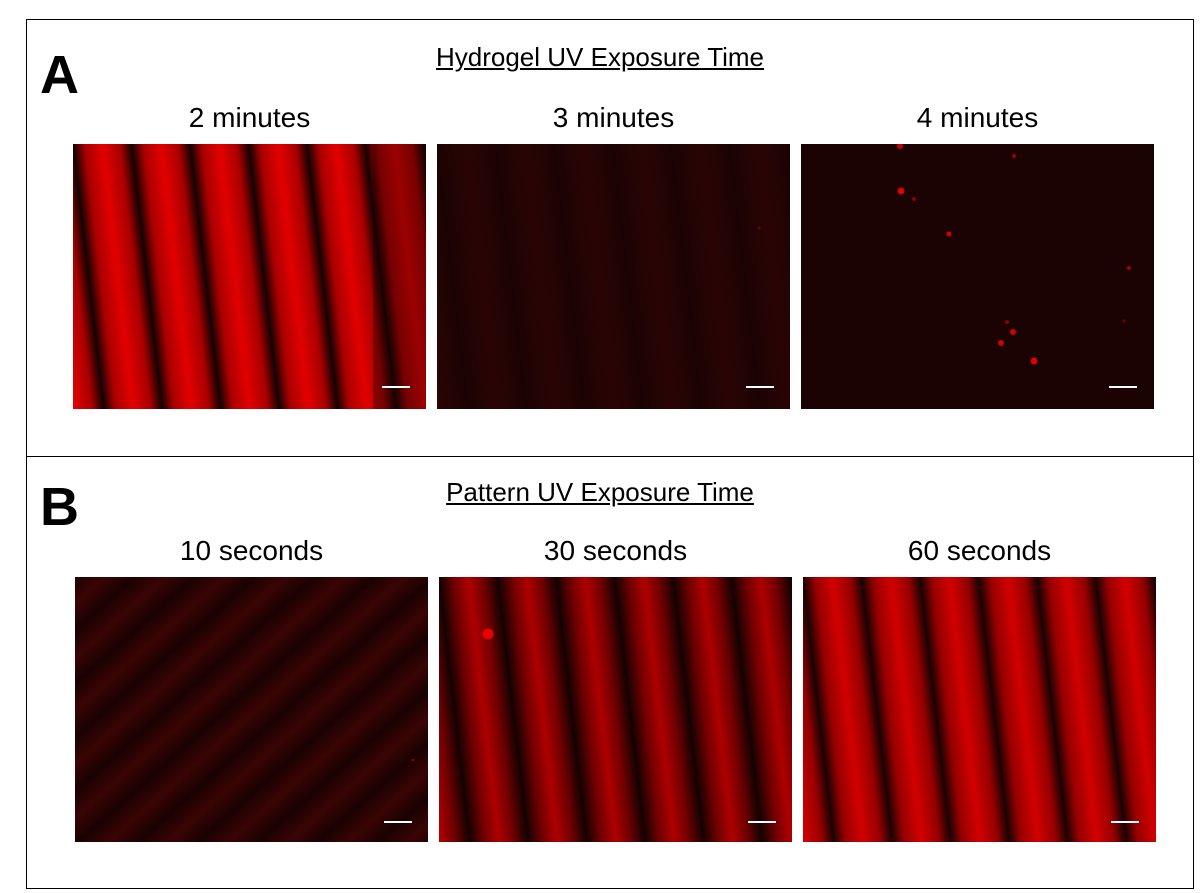 This screenshot has height=893, width=1200. Describe the element at coordinates (59, 507) in the screenshot. I see `panel-b-letter: B` at that location.